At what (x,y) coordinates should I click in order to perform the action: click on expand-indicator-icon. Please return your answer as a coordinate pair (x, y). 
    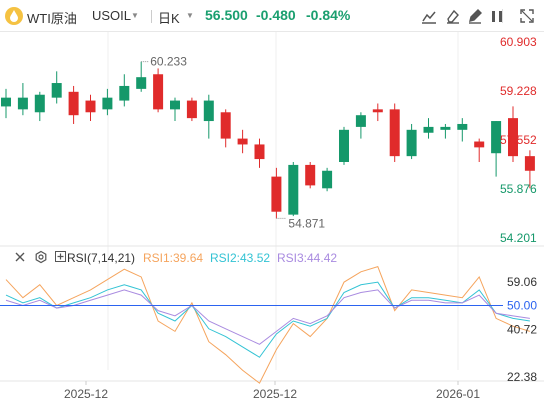
    Looking at the image, I should click on (60, 256).